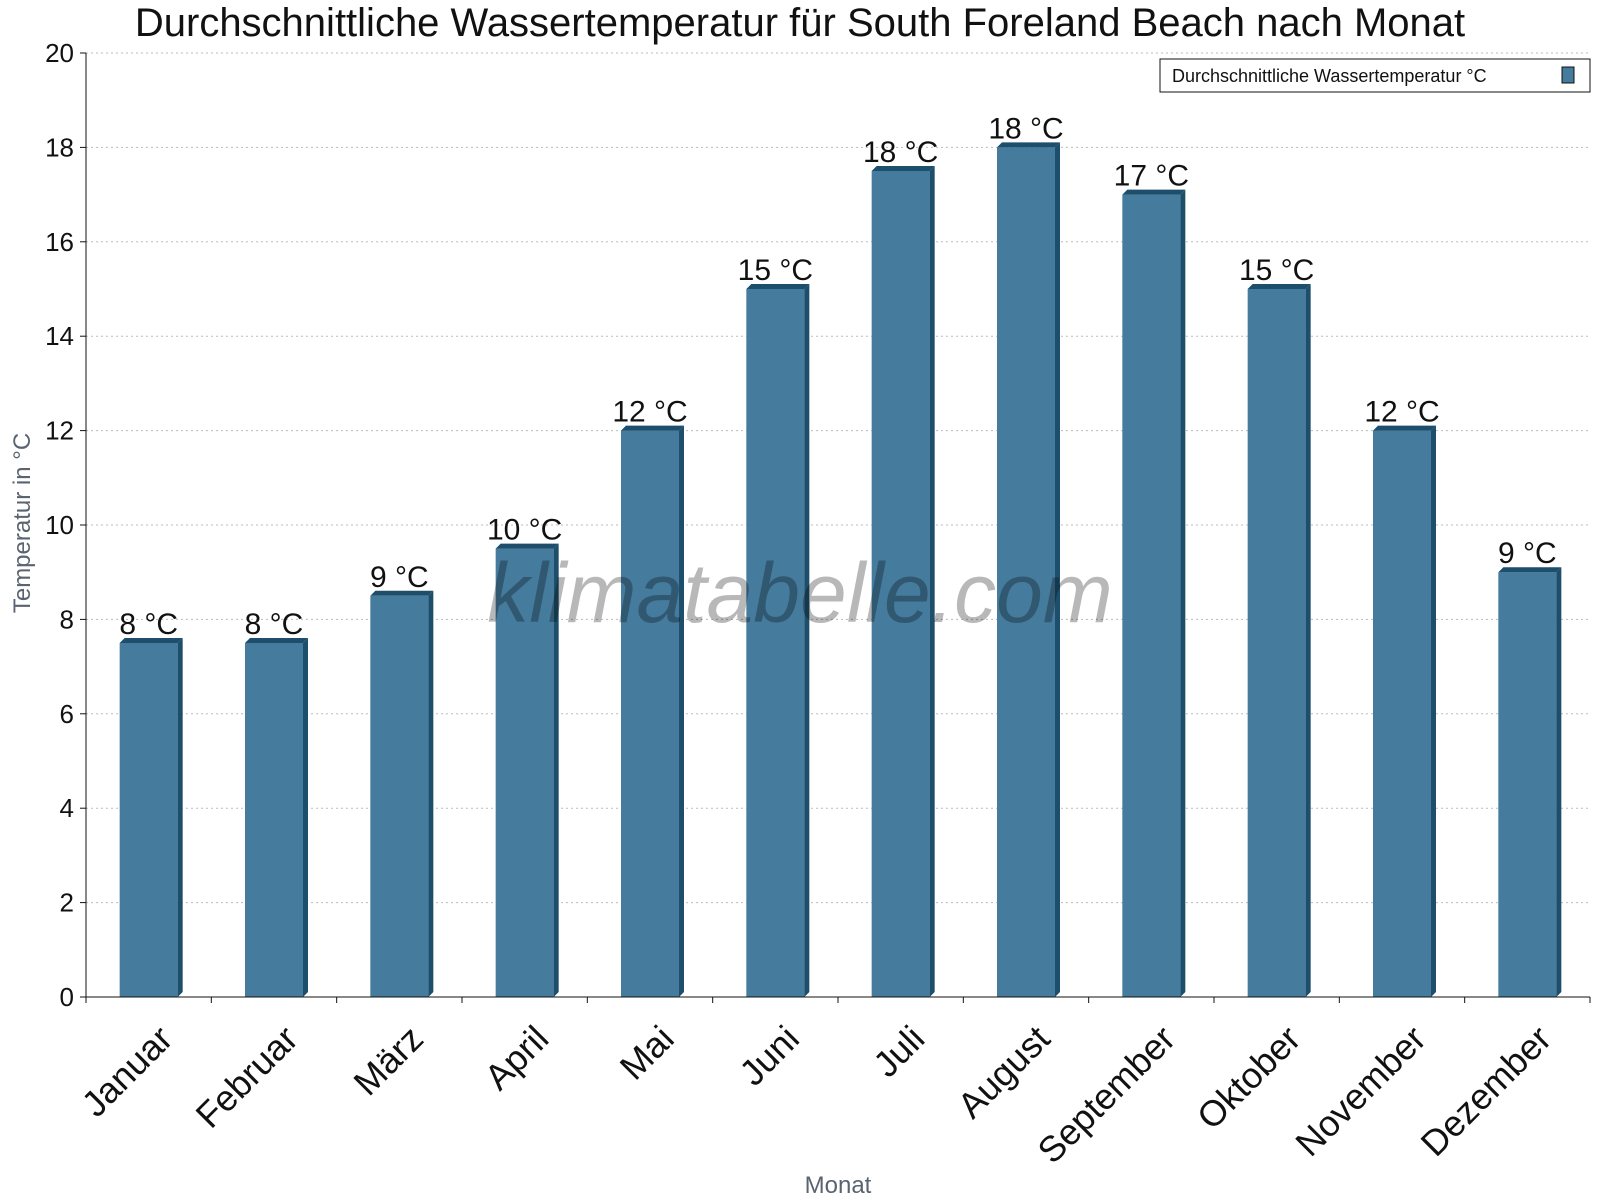 Image resolution: width=1600 pixels, height=1200 pixels. I want to click on x-tick-label: Juli, so click(898, 1051).